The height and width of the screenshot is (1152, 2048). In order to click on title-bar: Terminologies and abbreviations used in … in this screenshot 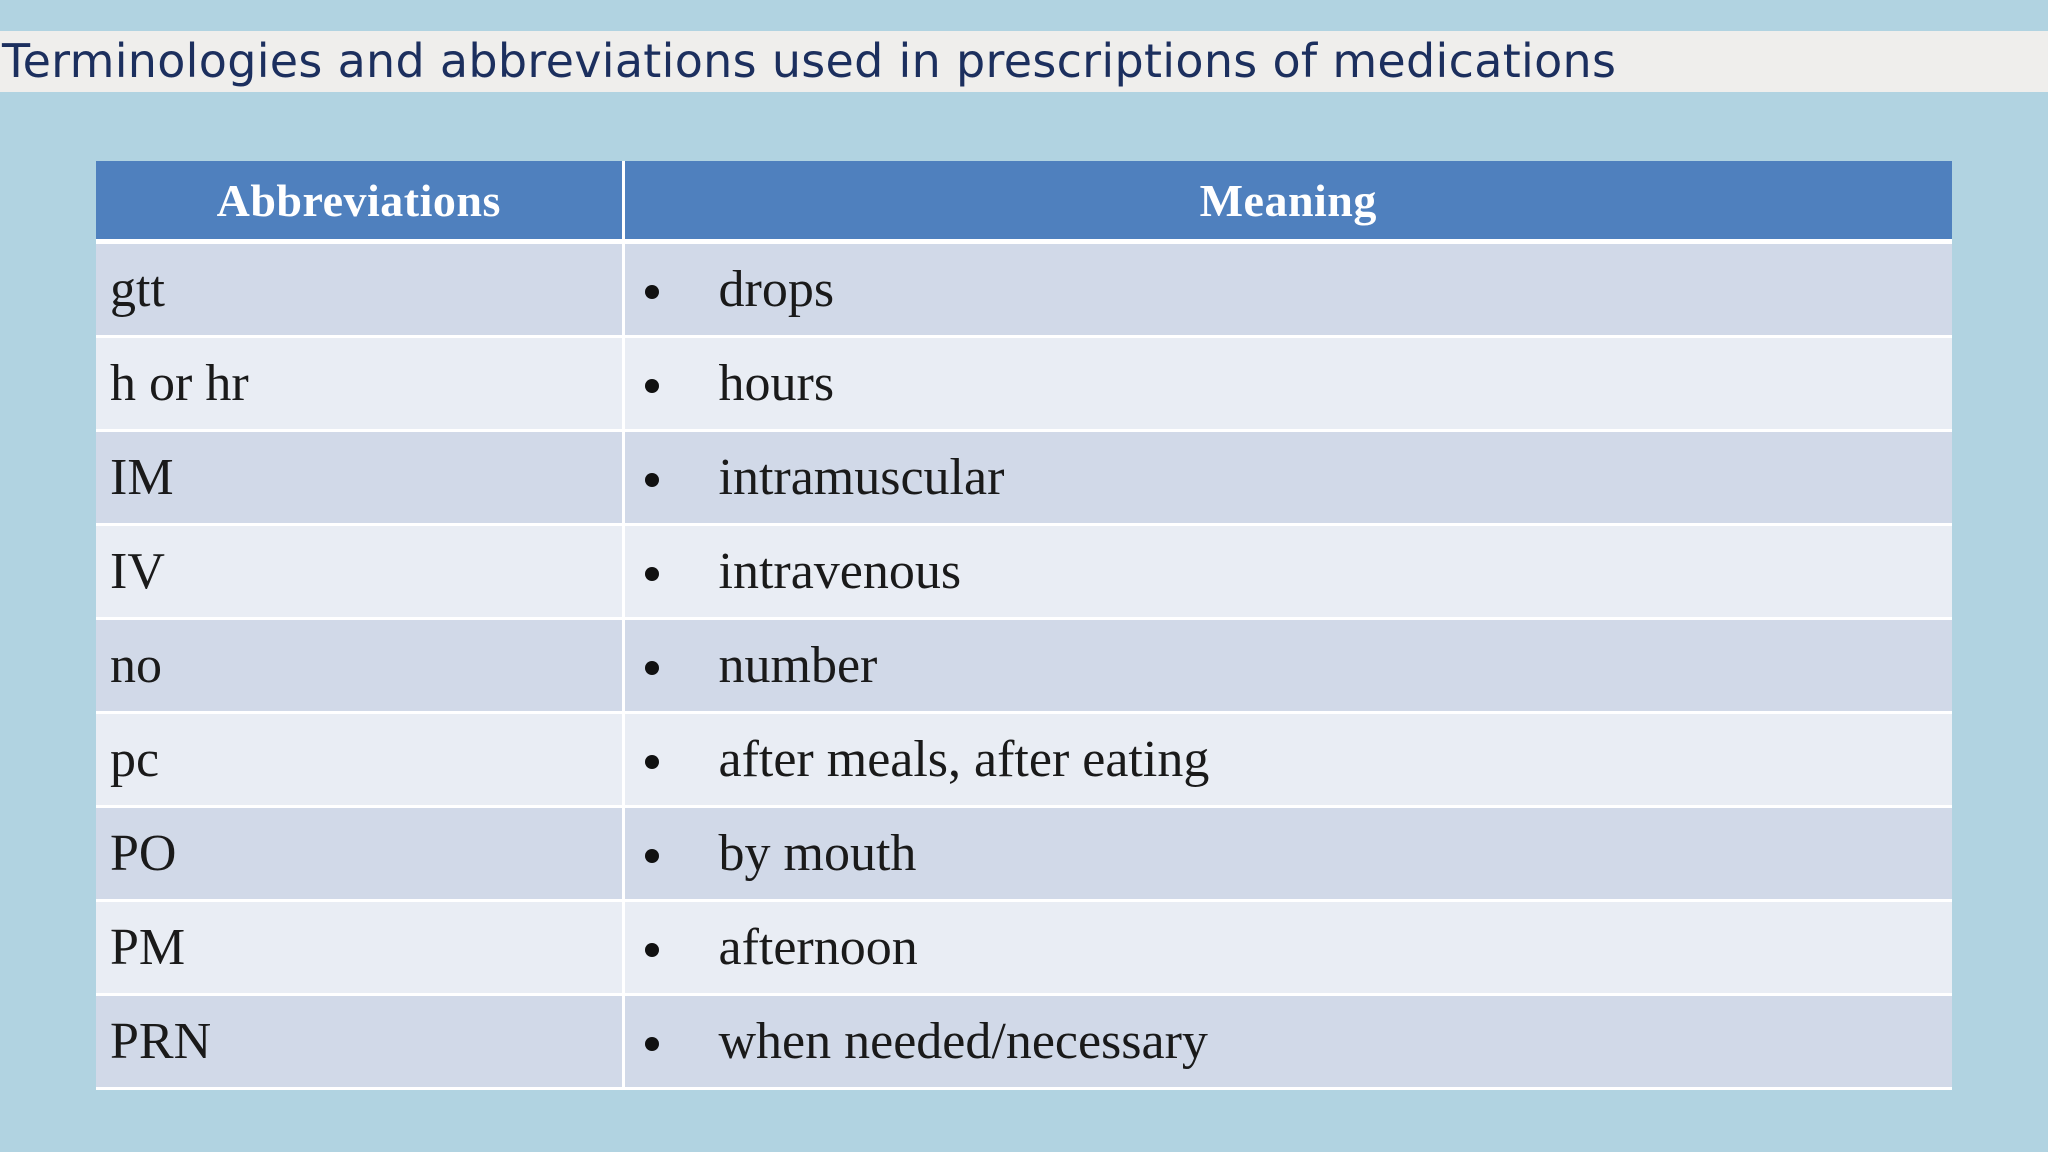, I will do `click(1024, 61)`.